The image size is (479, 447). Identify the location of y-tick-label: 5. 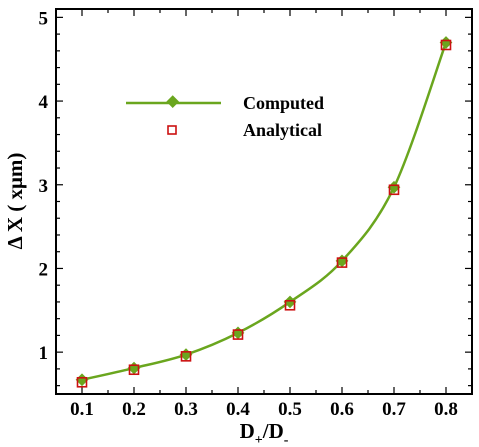
(44, 18).